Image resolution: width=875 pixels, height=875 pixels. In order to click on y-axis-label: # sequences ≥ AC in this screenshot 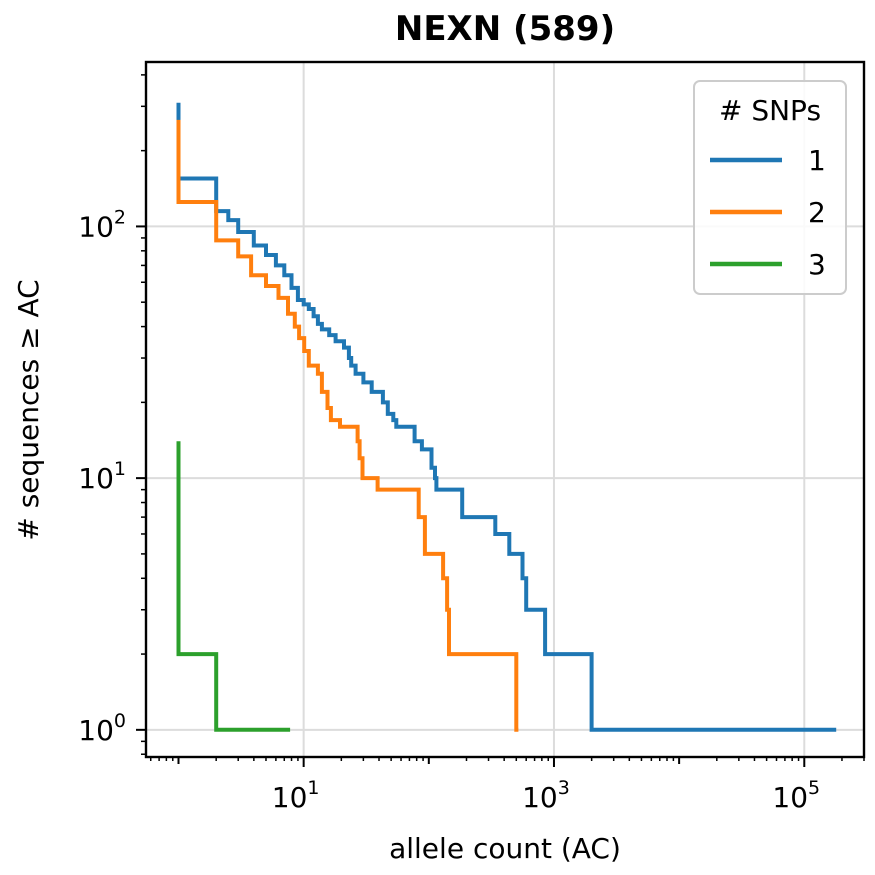, I will do `click(28, 409)`.